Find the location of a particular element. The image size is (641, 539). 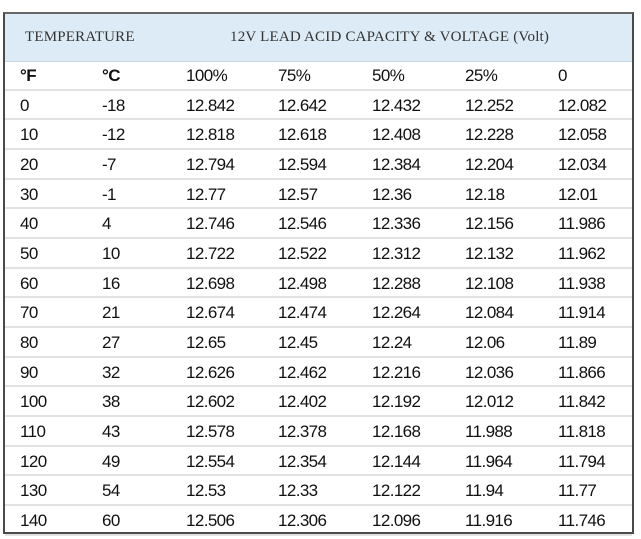

table-row: 140 60 12.506 12.306 12.096 11.916 11.746 is located at coordinates (318, 521).